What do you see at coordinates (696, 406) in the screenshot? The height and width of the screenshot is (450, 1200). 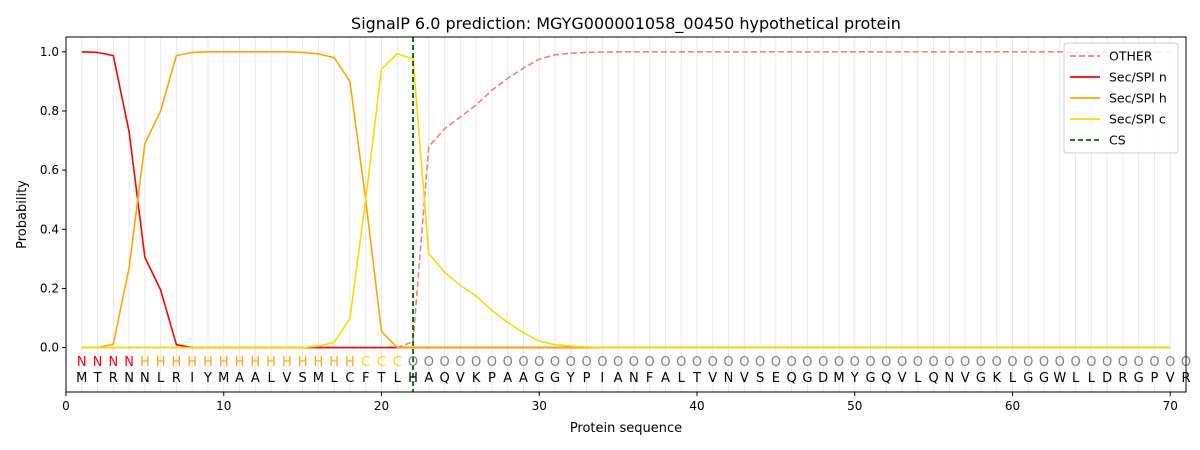 I see `x-tick-label: 40` at bounding box center [696, 406].